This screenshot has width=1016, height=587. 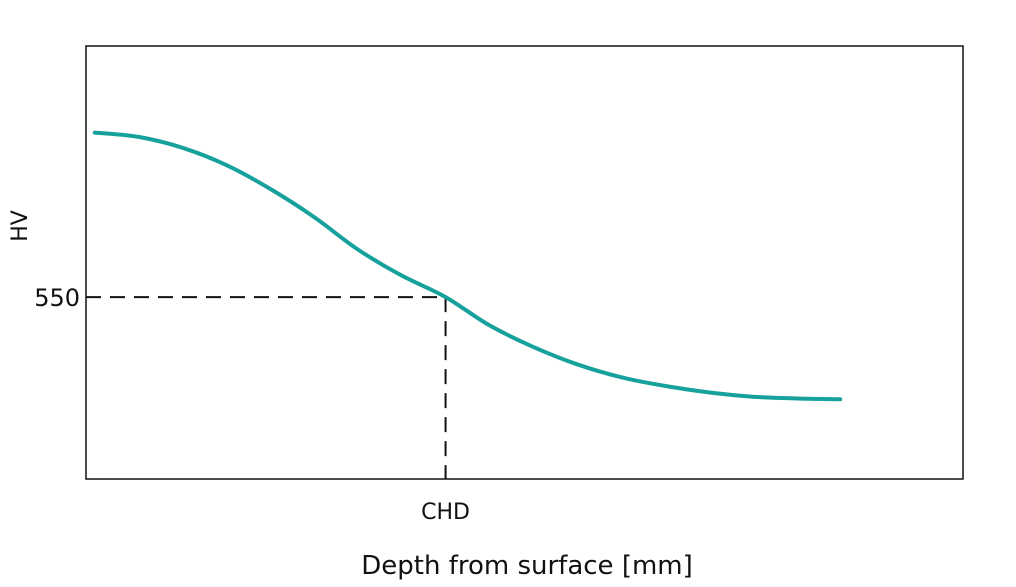 I want to click on x-tick-label: CHD, so click(x=445, y=512).